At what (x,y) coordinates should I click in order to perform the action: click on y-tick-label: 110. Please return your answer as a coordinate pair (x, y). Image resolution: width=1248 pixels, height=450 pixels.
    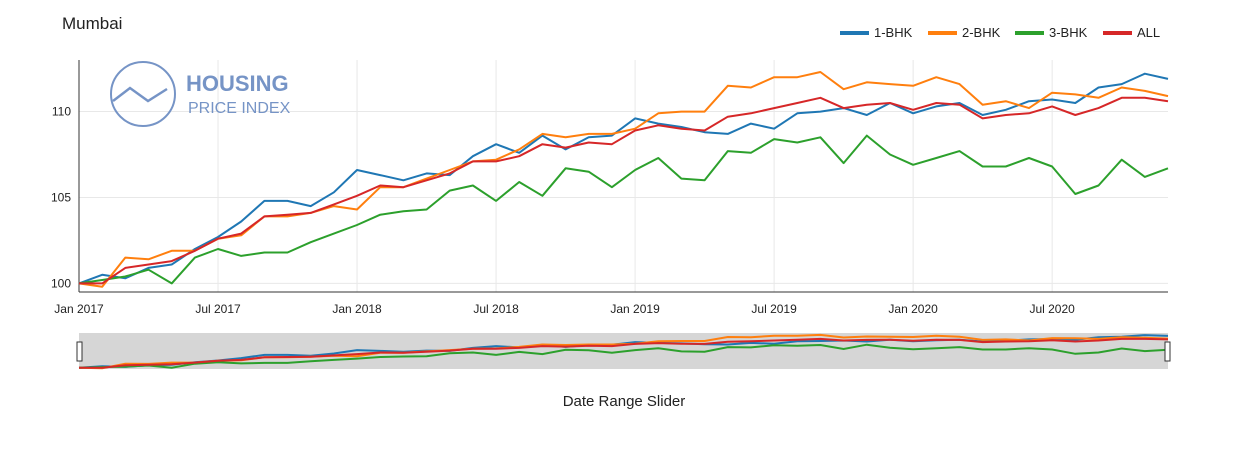
    Looking at the image, I should click on (61, 112).